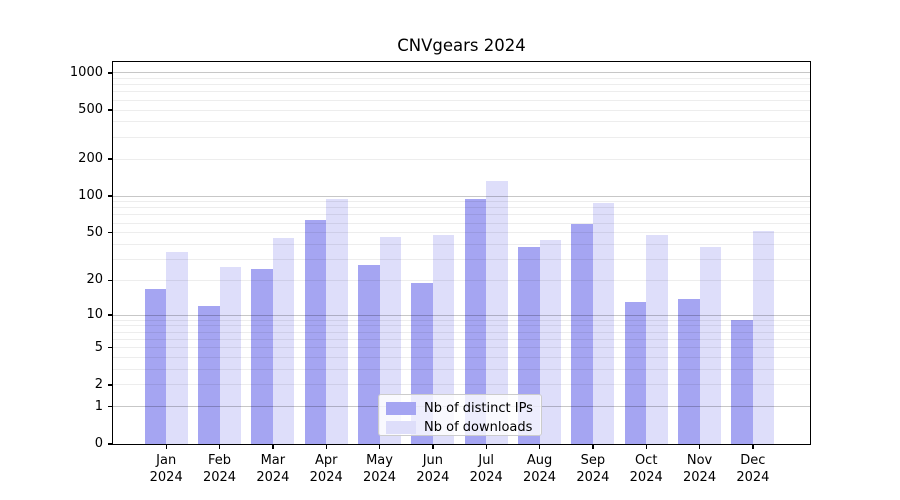 This screenshot has width=900, height=500. Describe the element at coordinates (326, 460) in the screenshot. I see `x-tick-month: Apr` at that location.